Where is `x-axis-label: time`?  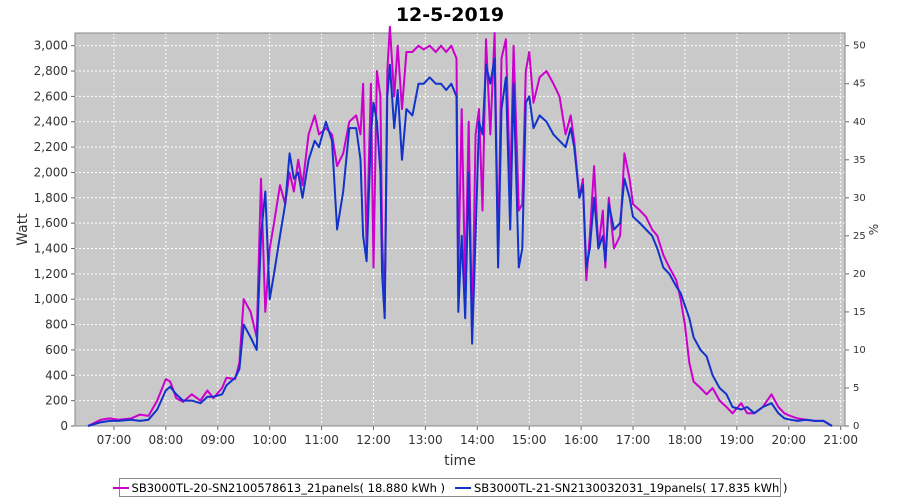
x-axis-label: time is located at coordinates (460, 461).